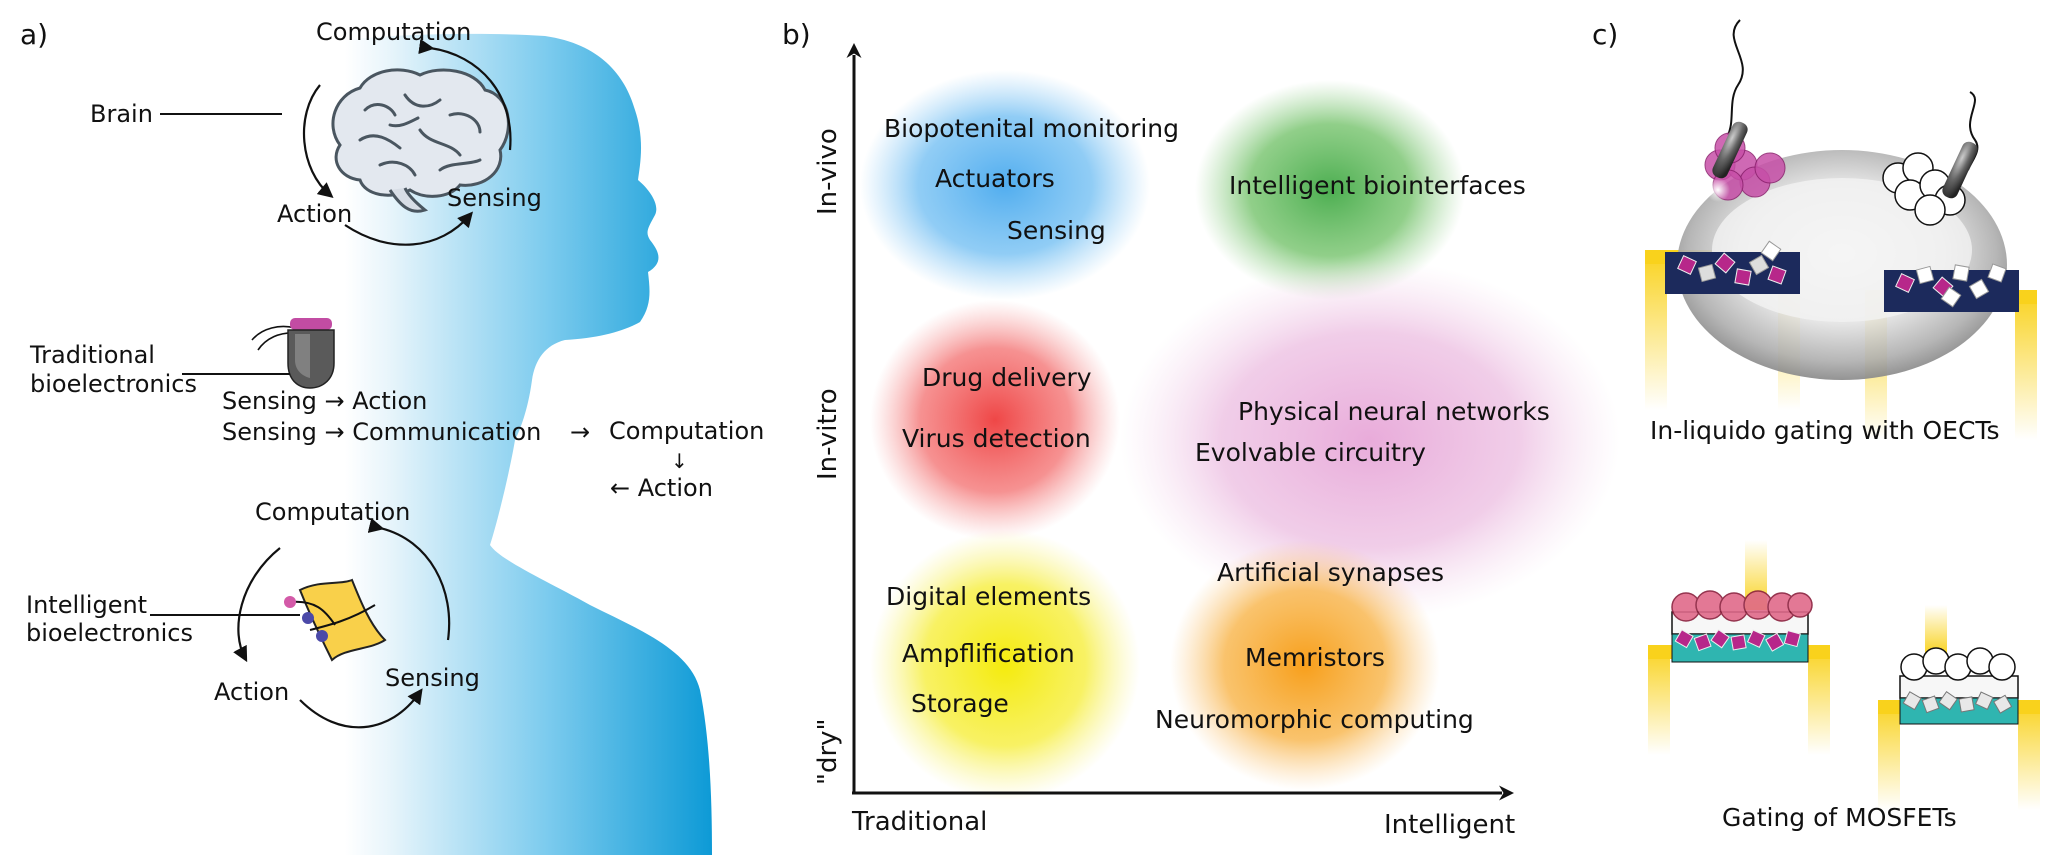 The width and height of the screenshot is (2051, 855). I want to click on intelligent-cycle-sensing: Sensing, so click(432, 678).